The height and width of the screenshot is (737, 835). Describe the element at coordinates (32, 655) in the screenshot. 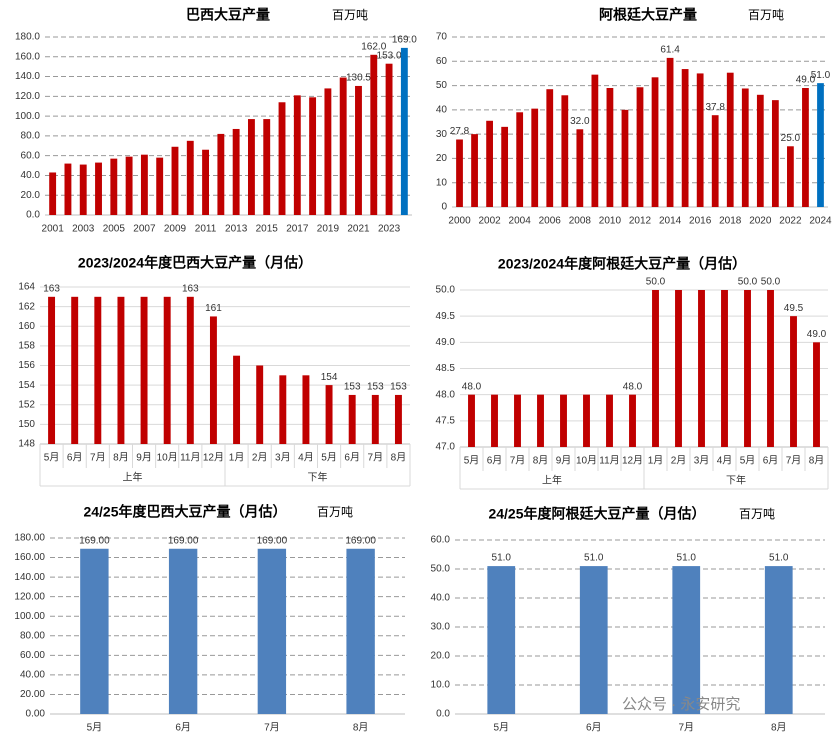

I see `y-tick-label: 60.00` at that location.